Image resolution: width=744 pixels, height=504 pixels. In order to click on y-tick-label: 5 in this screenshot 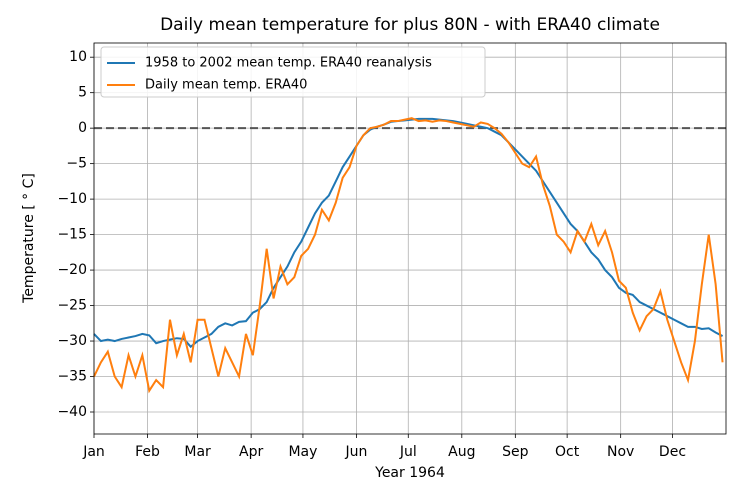, I will do `click(82, 93)`.